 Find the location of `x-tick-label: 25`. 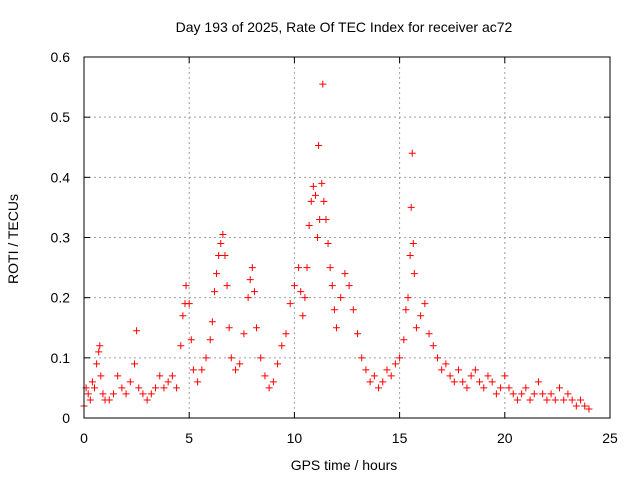

x-tick-label: 25 is located at coordinates (610, 438).